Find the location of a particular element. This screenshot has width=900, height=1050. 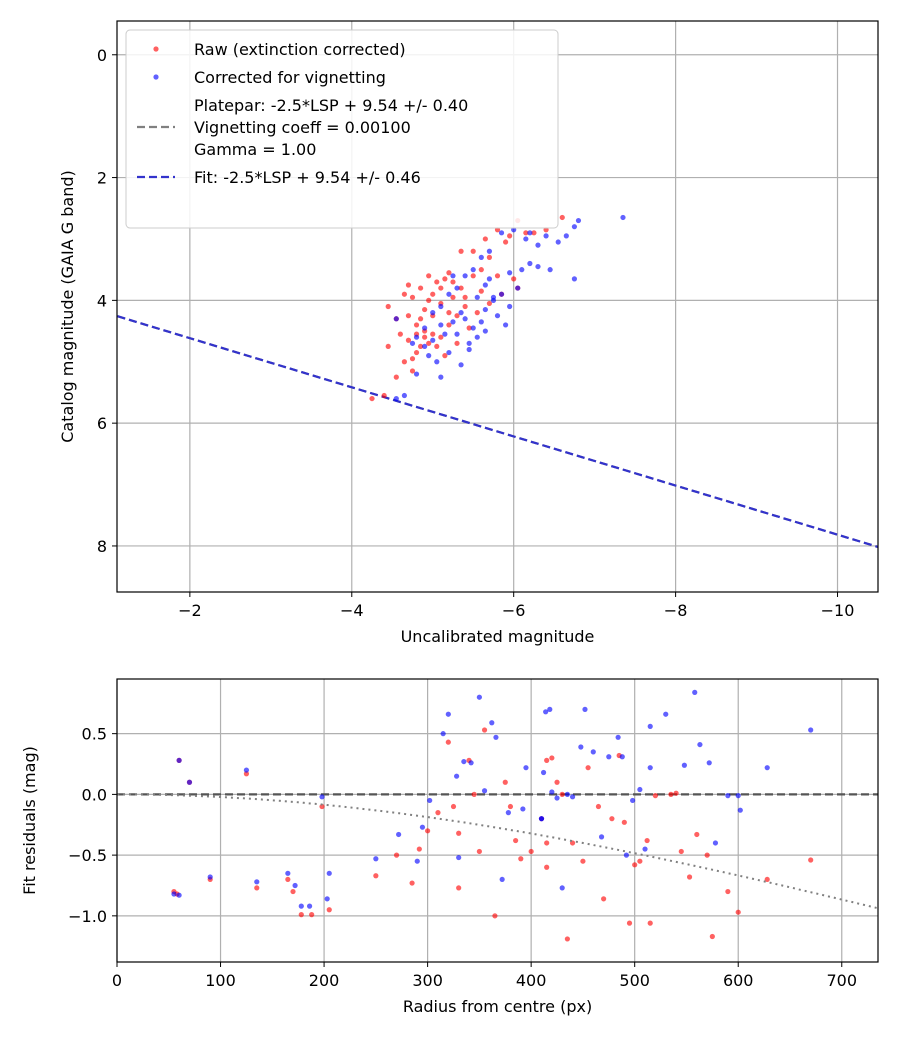

legend-box is located at coordinates (342, 129).